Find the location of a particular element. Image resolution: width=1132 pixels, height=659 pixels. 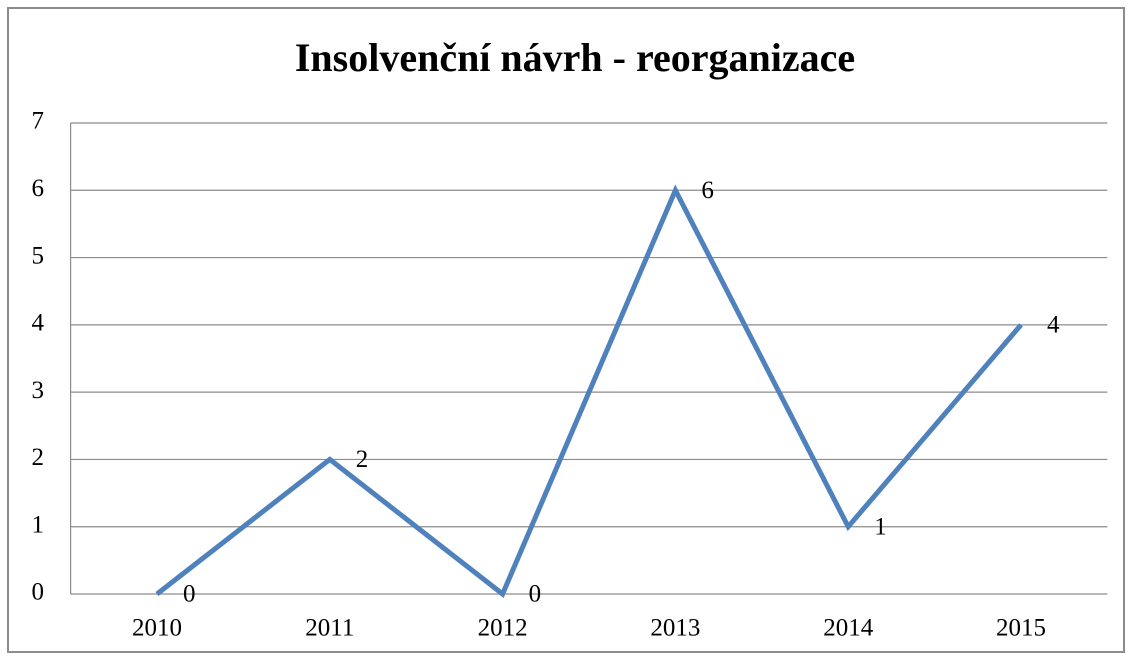

x-tick-label: 2012 is located at coordinates (503, 628).